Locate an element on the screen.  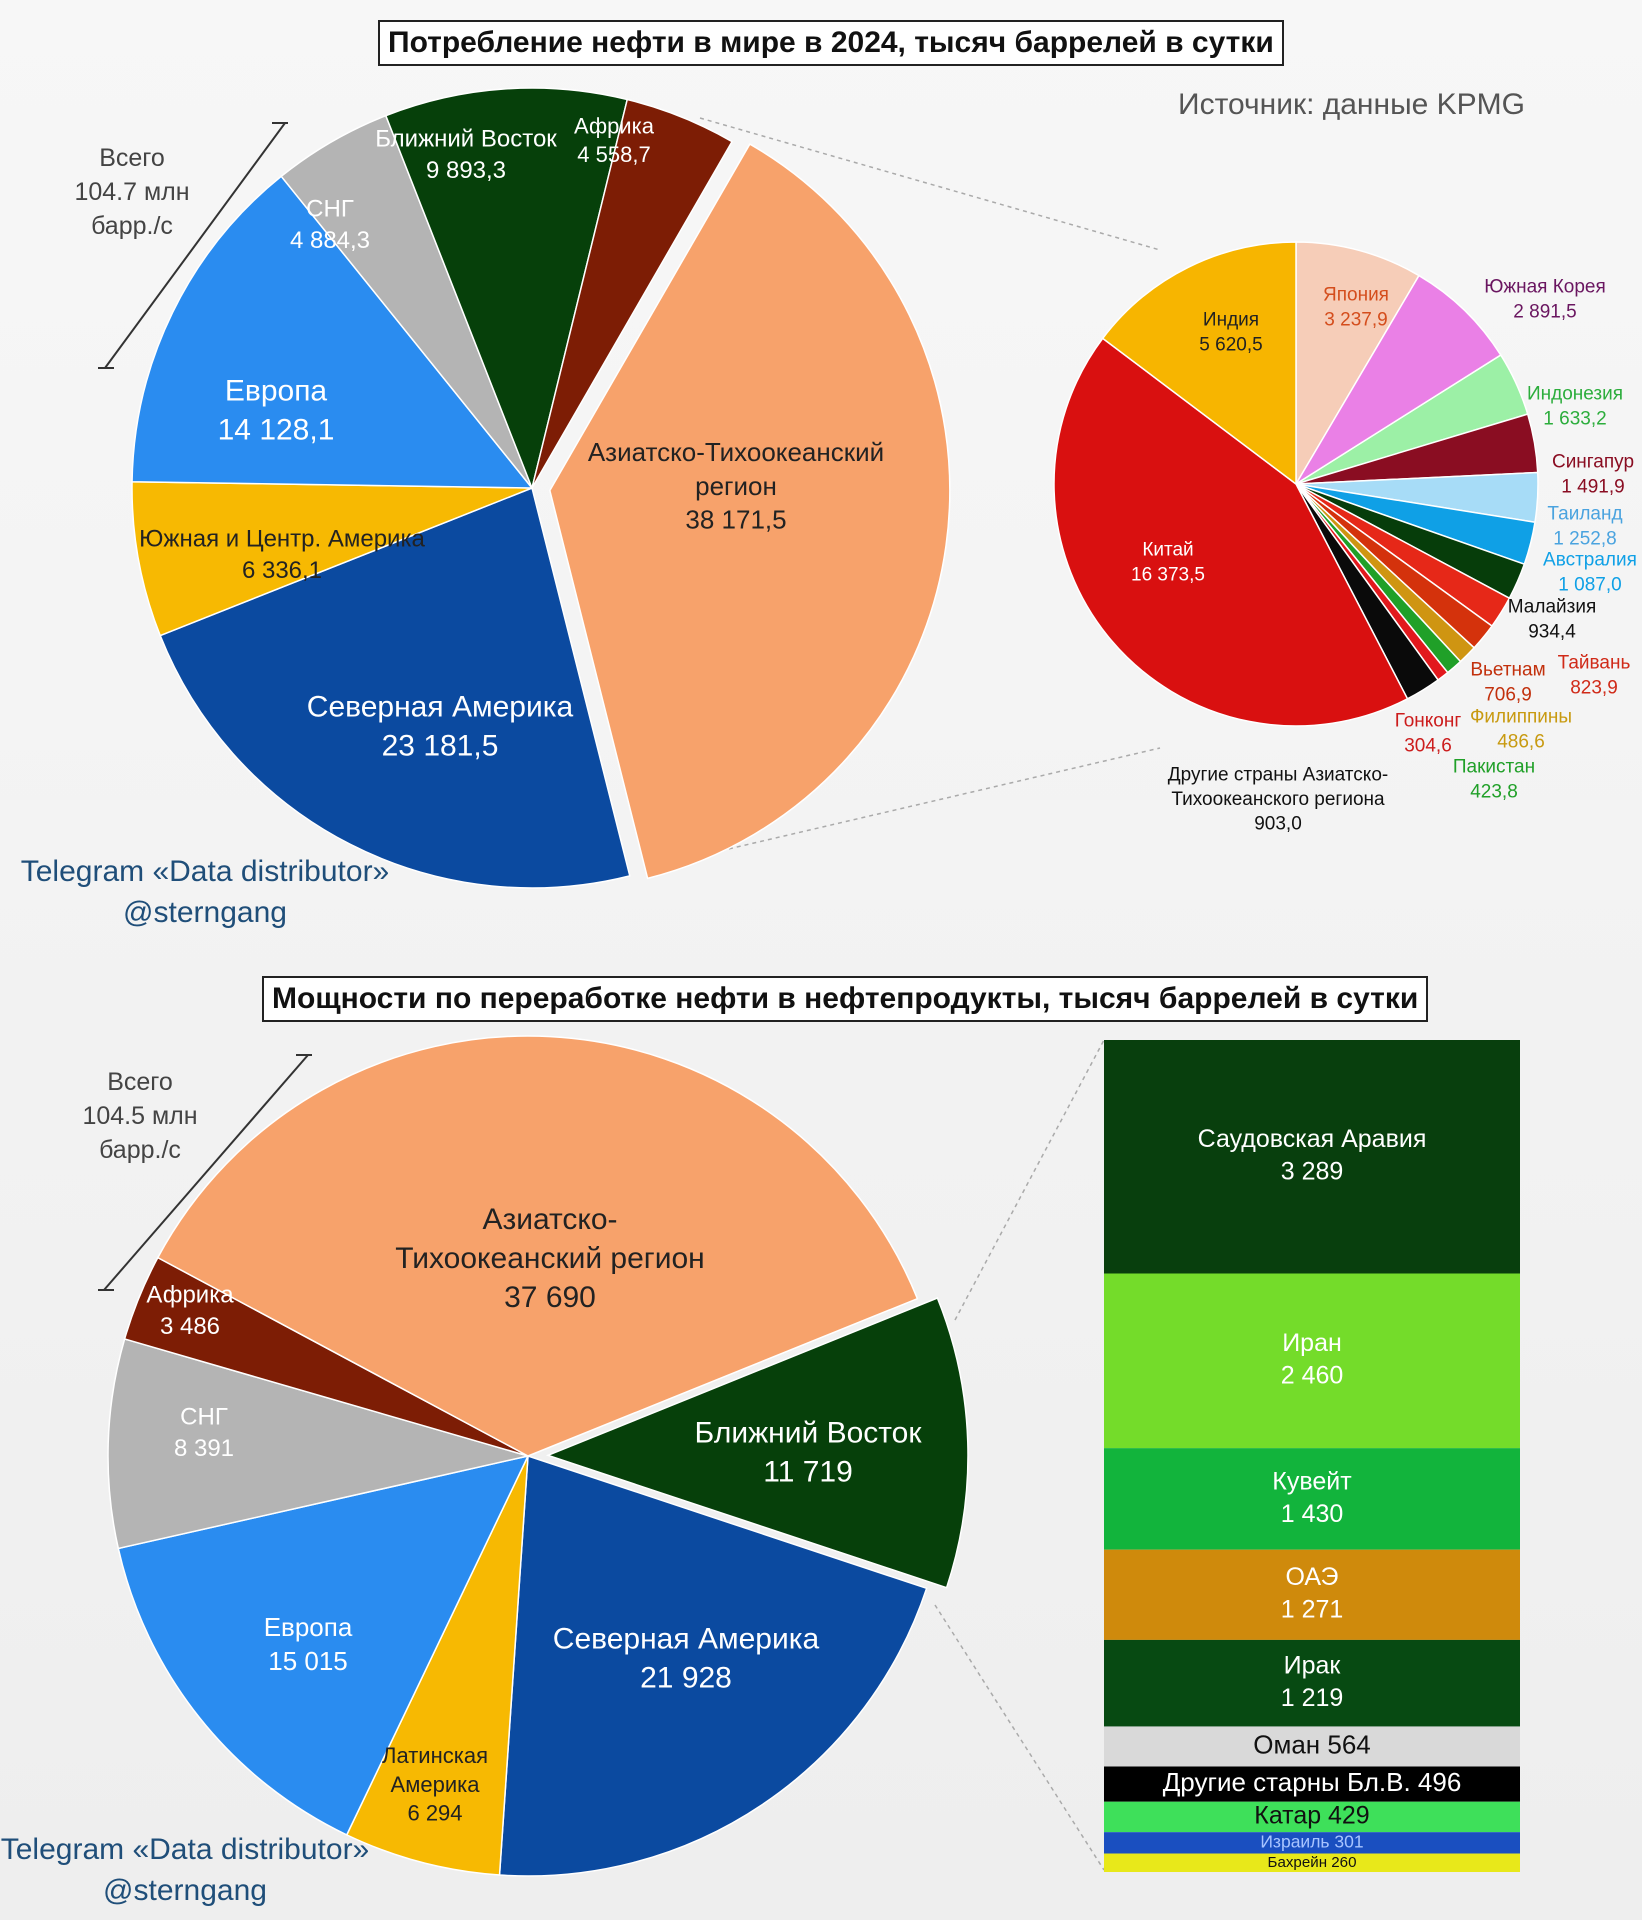
bar-segment-drugie-starny-bl-v is located at coordinates (1312, 1784).